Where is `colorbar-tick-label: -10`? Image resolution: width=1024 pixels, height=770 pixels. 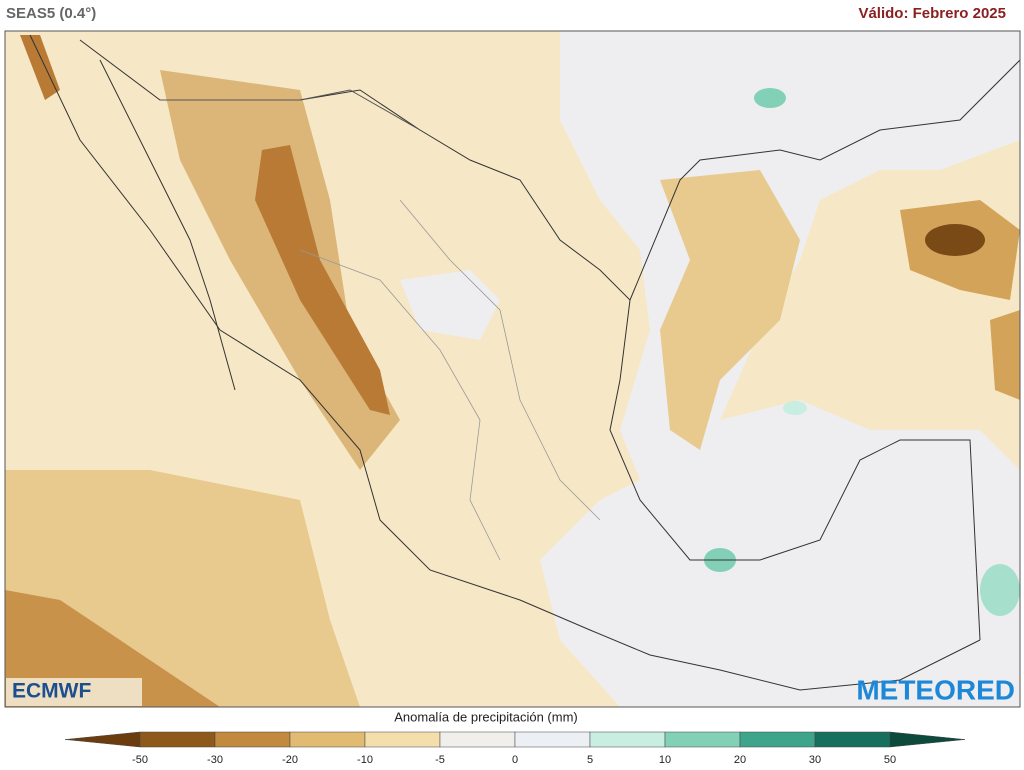
colorbar-tick-label: -10 is located at coordinates (365, 760).